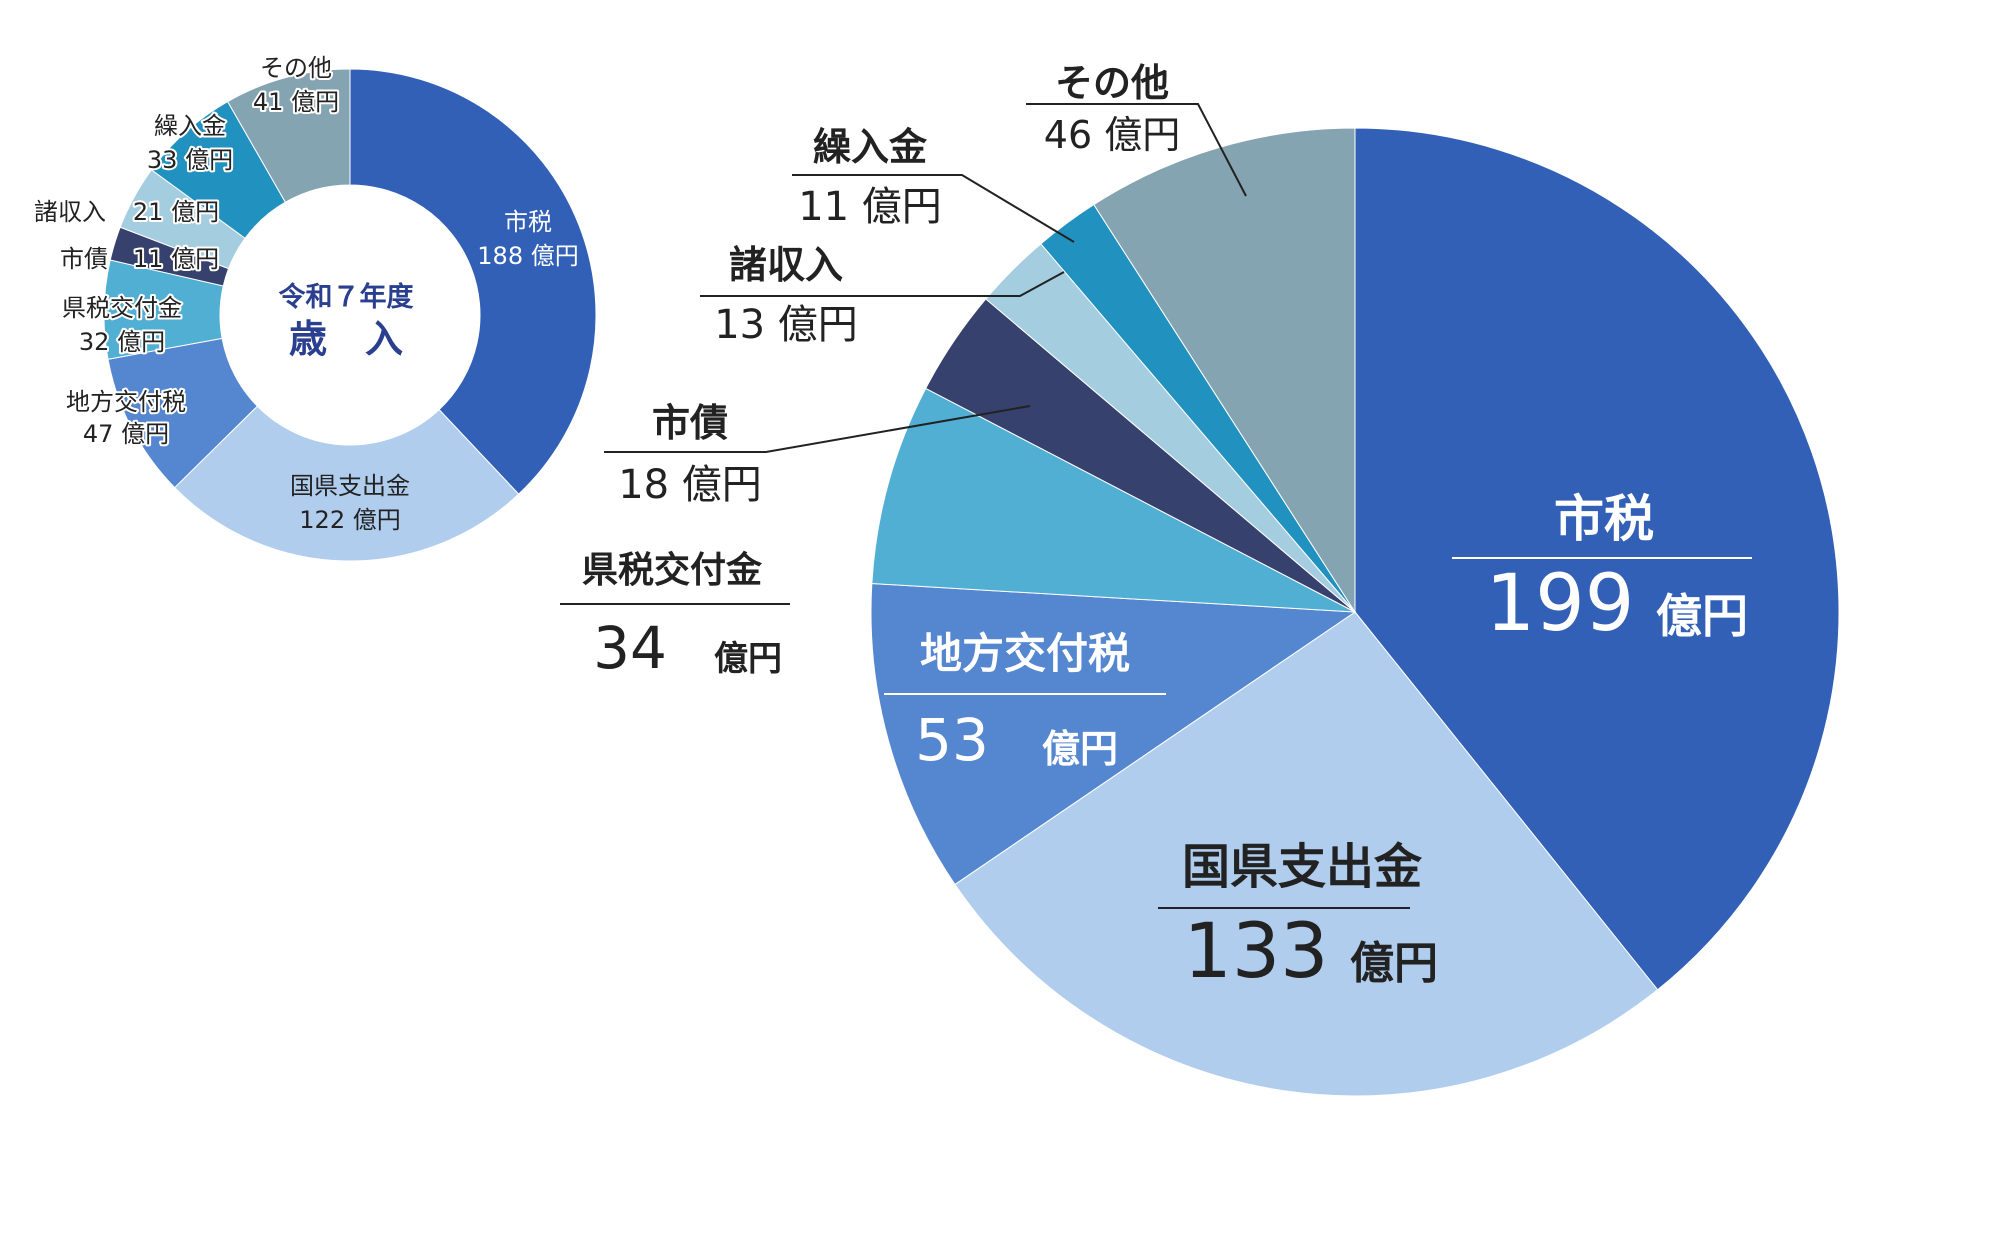 The width and height of the screenshot is (2000, 1250). I want to click on donut-label-1: 国県支出金, so click(350, 486).